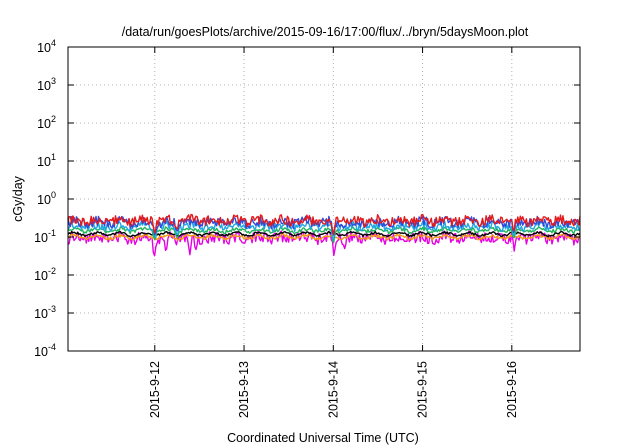 The height and width of the screenshot is (448, 640). Describe the element at coordinates (323, 438) in the screenshot. I see `x-axis-label: Coordinated Universal Time (UTC)` at that location.